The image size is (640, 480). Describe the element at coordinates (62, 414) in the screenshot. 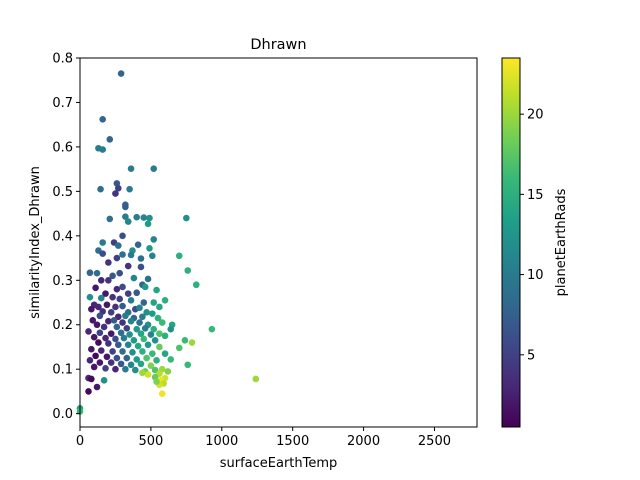

I see `y-tick-label: 0.0` at that location.